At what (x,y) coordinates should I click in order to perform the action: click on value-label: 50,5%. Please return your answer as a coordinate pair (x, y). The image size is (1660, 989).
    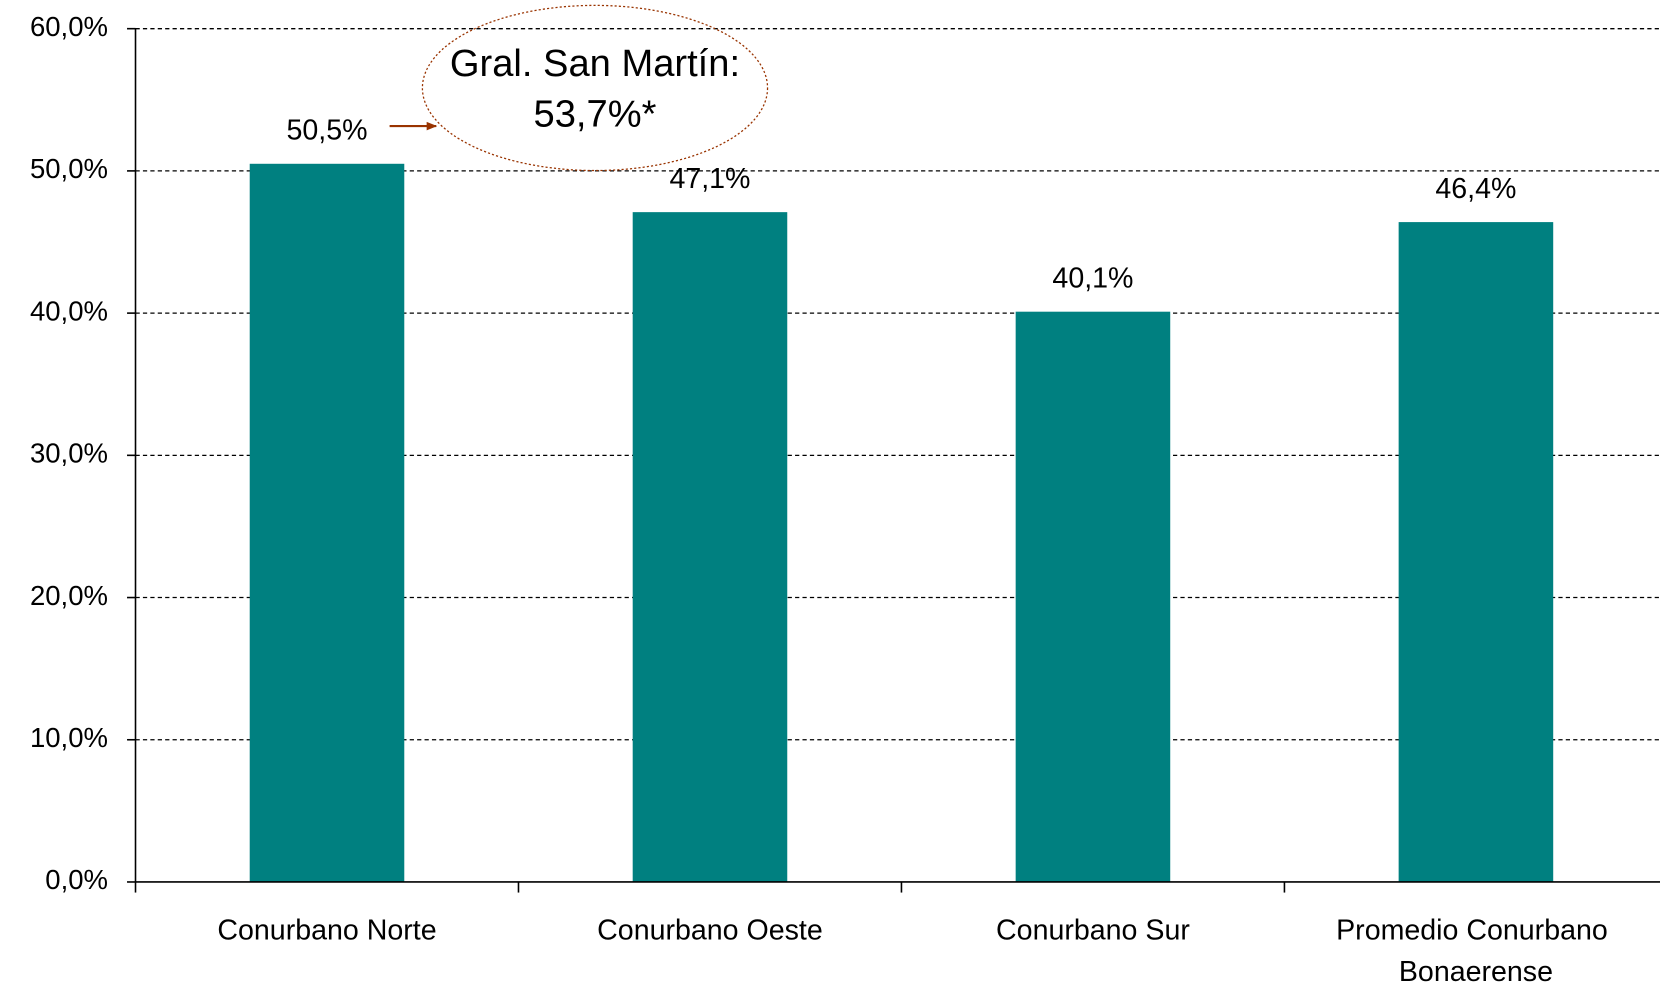
    Looking at the image, I should click on (326, 131).